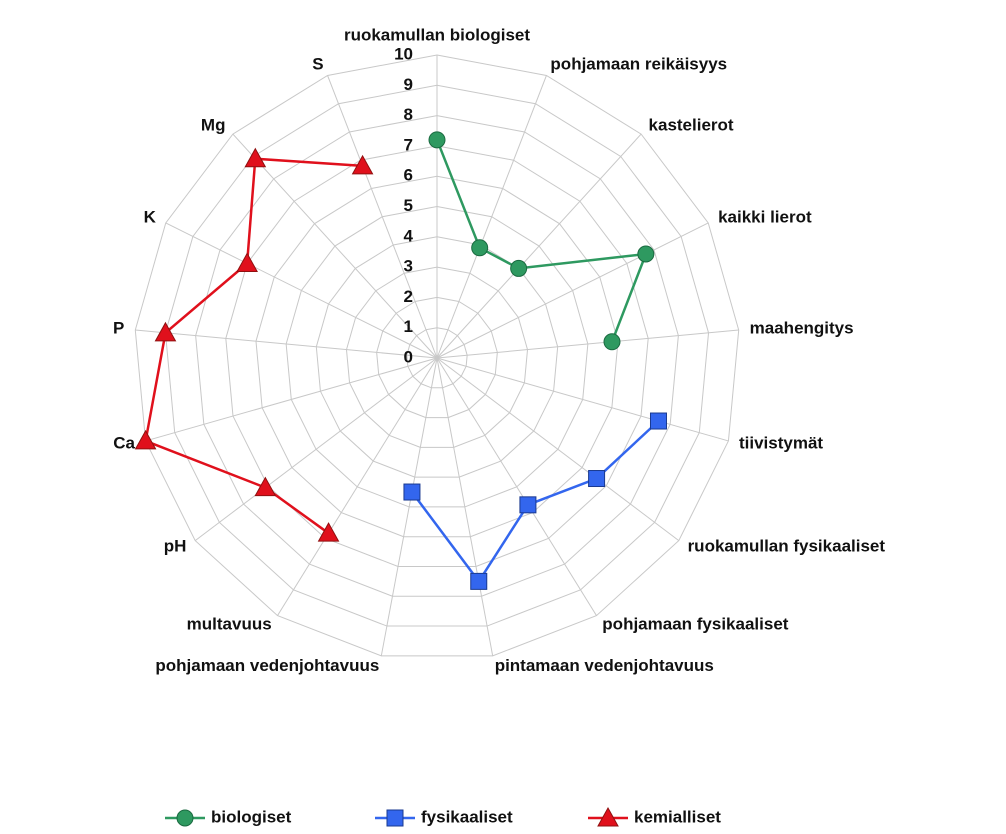 The image size is (1006, 834). What do you see at coordinates (150, 217) in the screenshot?
I see `category-label: K` at bounding box center [150, 217].